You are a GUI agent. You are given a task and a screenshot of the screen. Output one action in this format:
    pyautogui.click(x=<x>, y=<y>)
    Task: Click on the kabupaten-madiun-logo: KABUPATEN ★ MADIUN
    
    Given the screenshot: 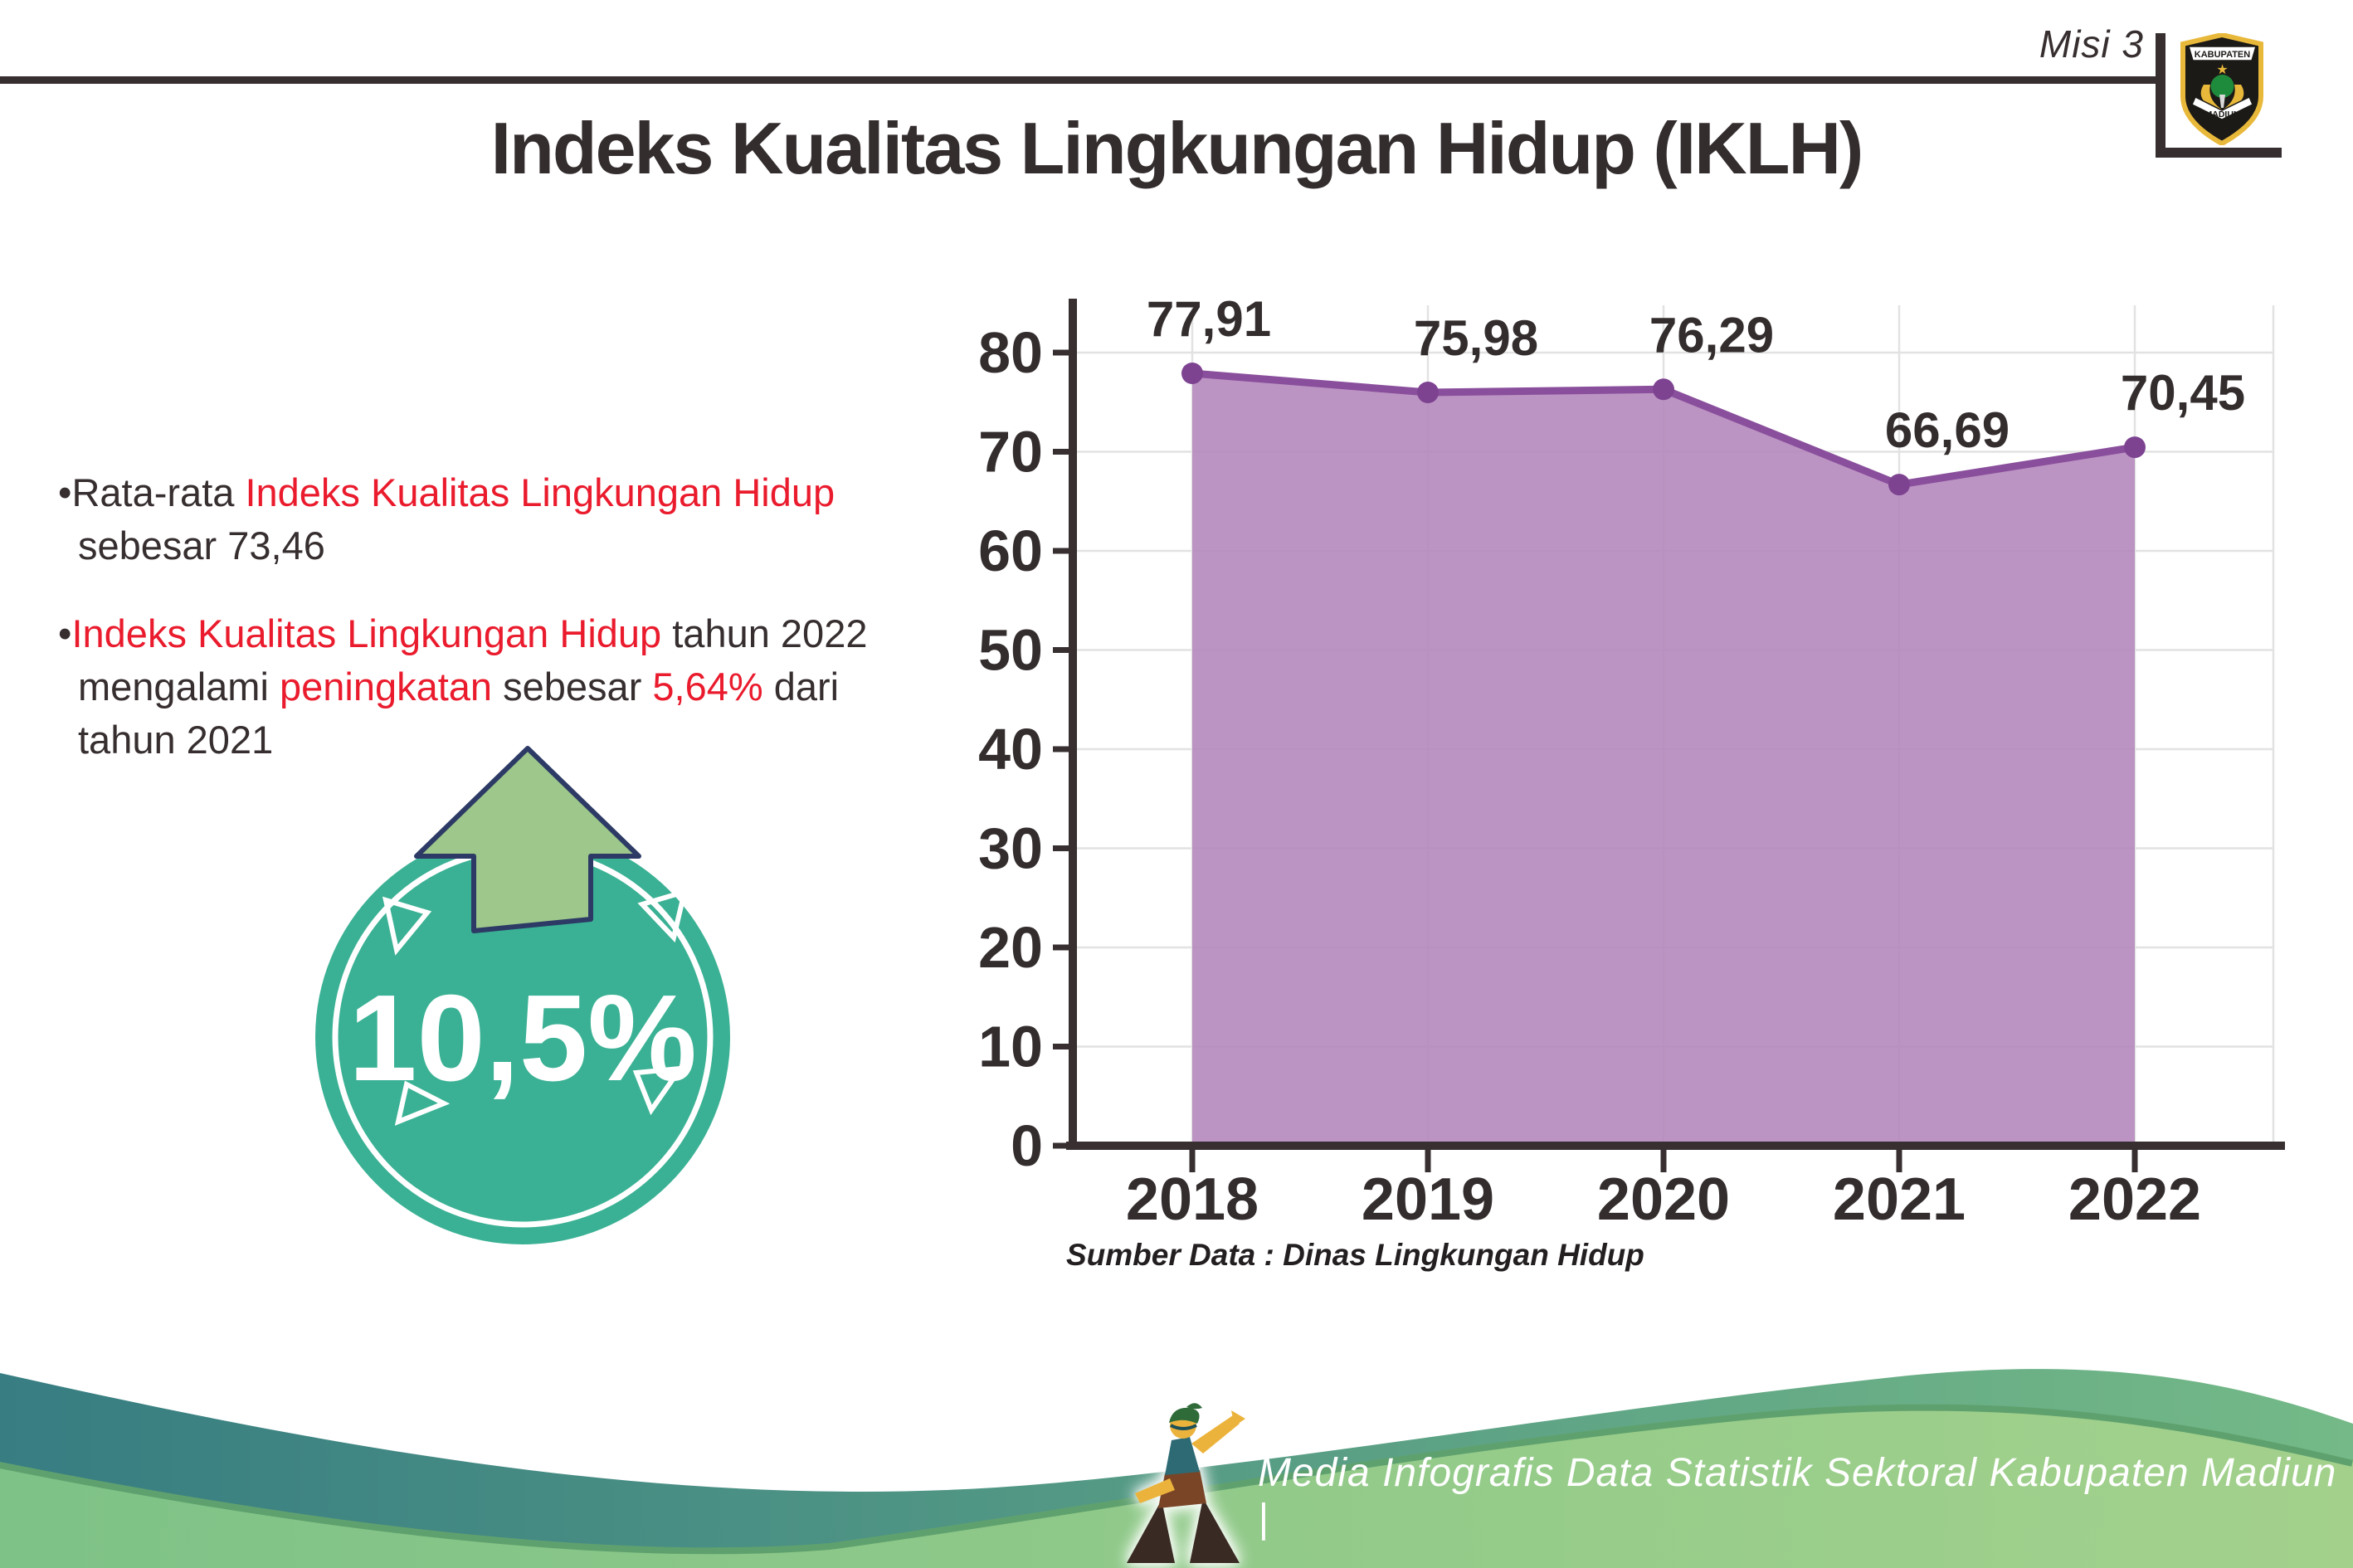 What is the action you would take?
    pyautogui.click(x=2221, y=89)
    